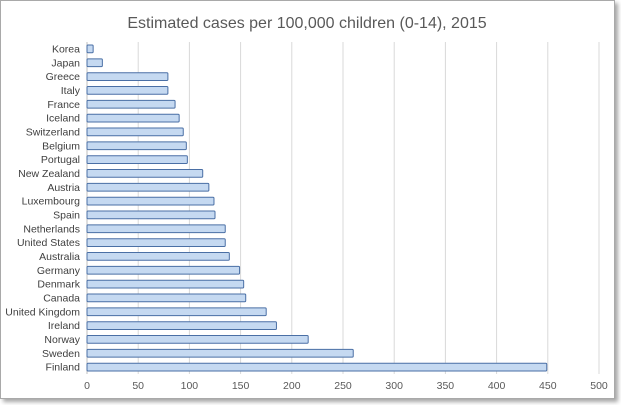 This screenshot has height=405, width=621. Describe the element at coordinates (63, 119) in the screenshot. I see `category-label: Iceland` at that location.